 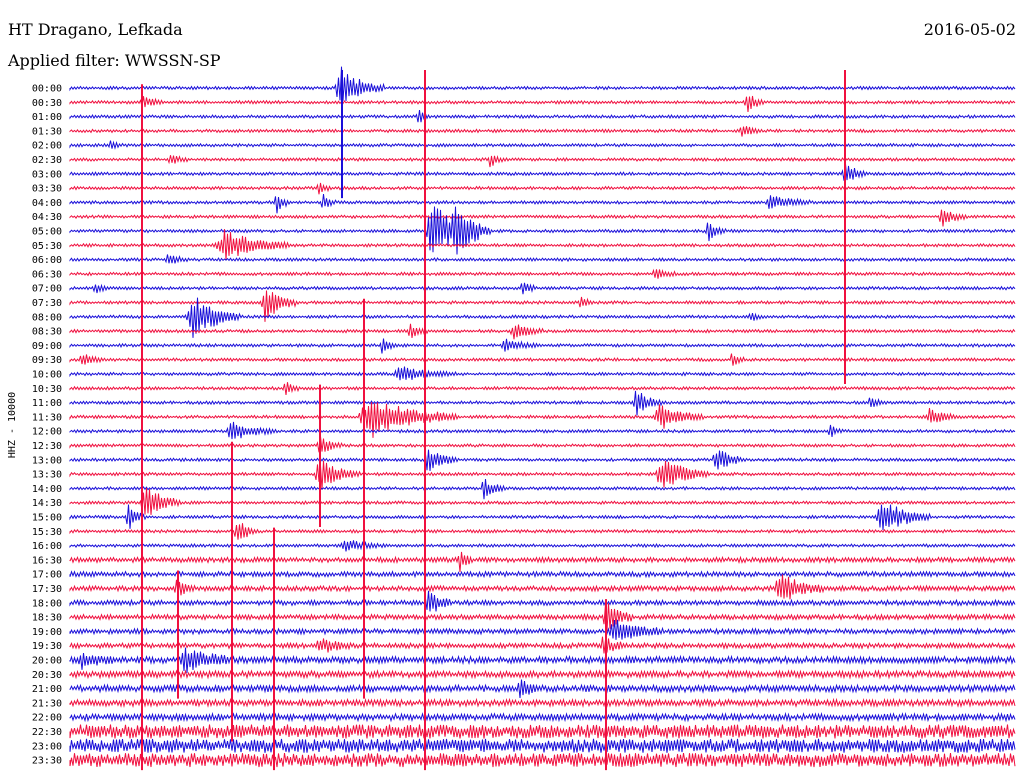 I want to click on time-tick-label: 00:30, so click(x=47, y=103).